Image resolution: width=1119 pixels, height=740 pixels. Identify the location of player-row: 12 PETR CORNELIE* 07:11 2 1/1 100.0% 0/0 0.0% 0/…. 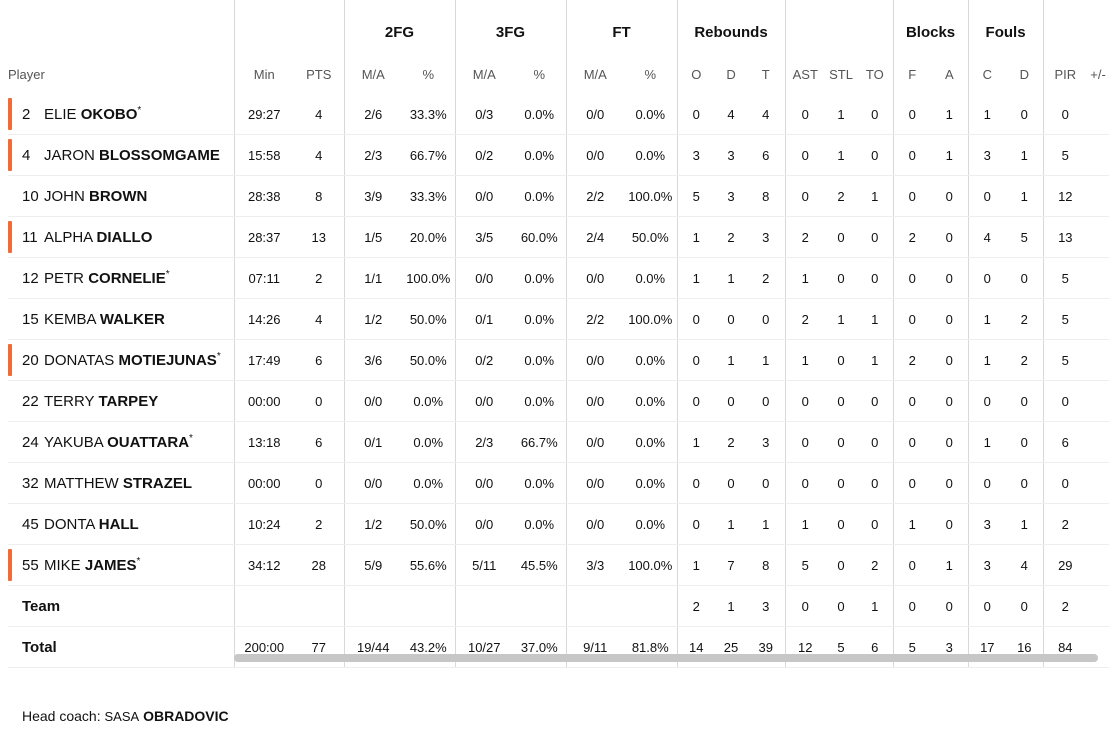
(559, 278).